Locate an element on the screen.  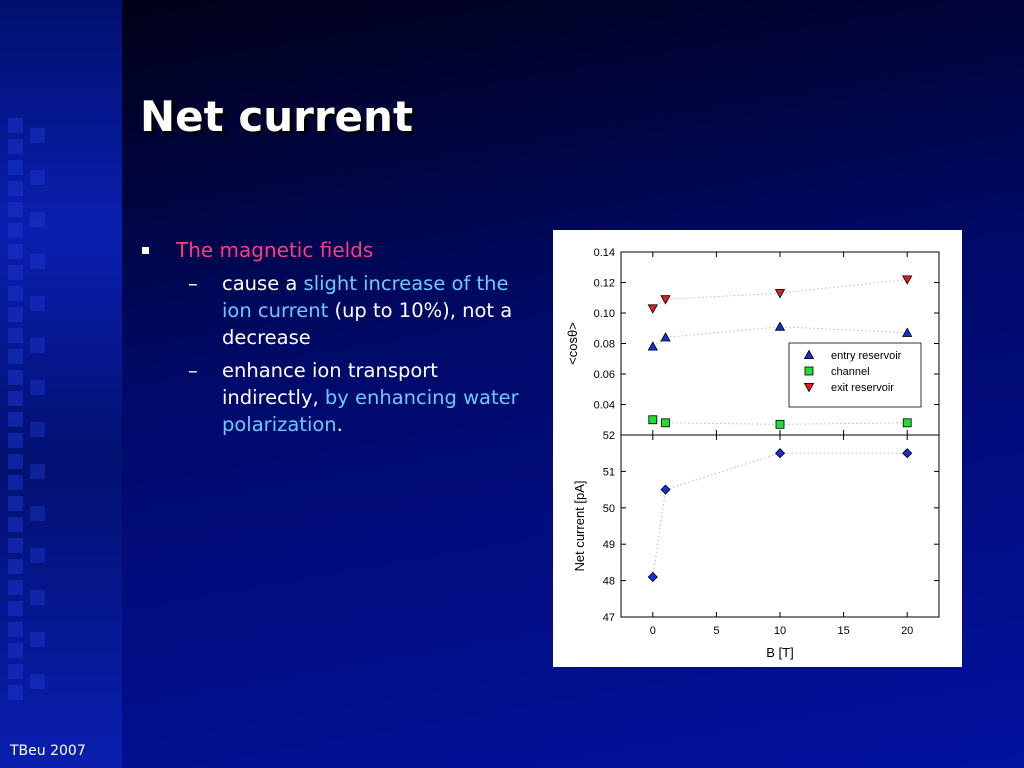
y-tick-label: 49 is located at coordinates (609, 545).